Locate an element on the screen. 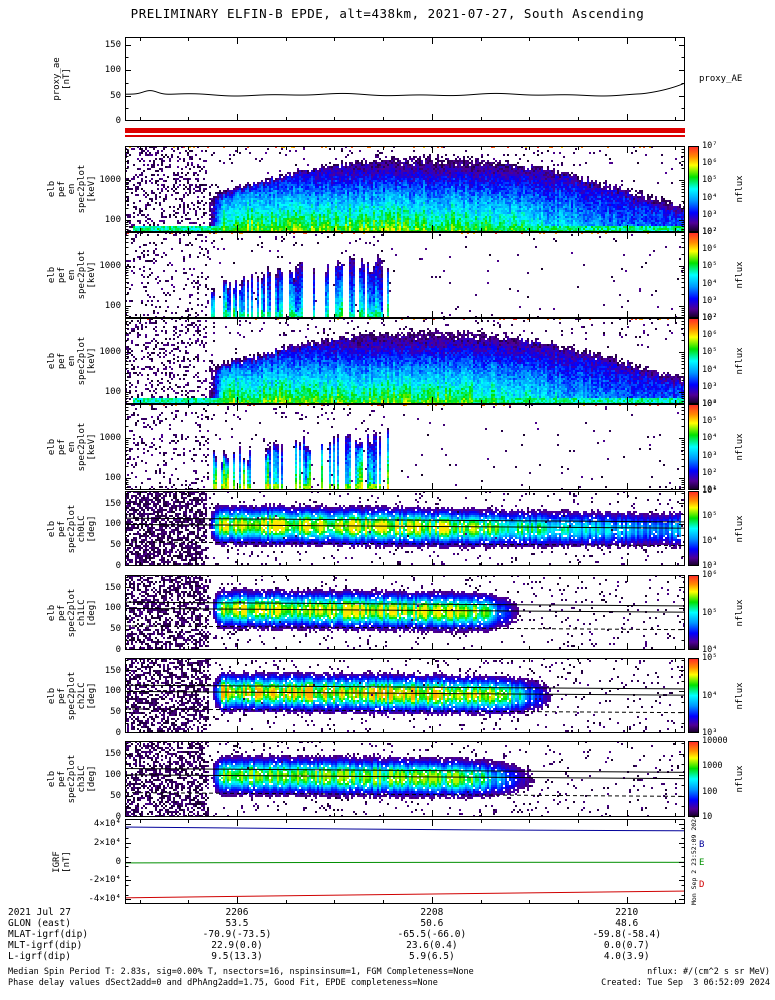  xaxis-row-value: 22.9(0.0) is located at coordinates (237, 945).